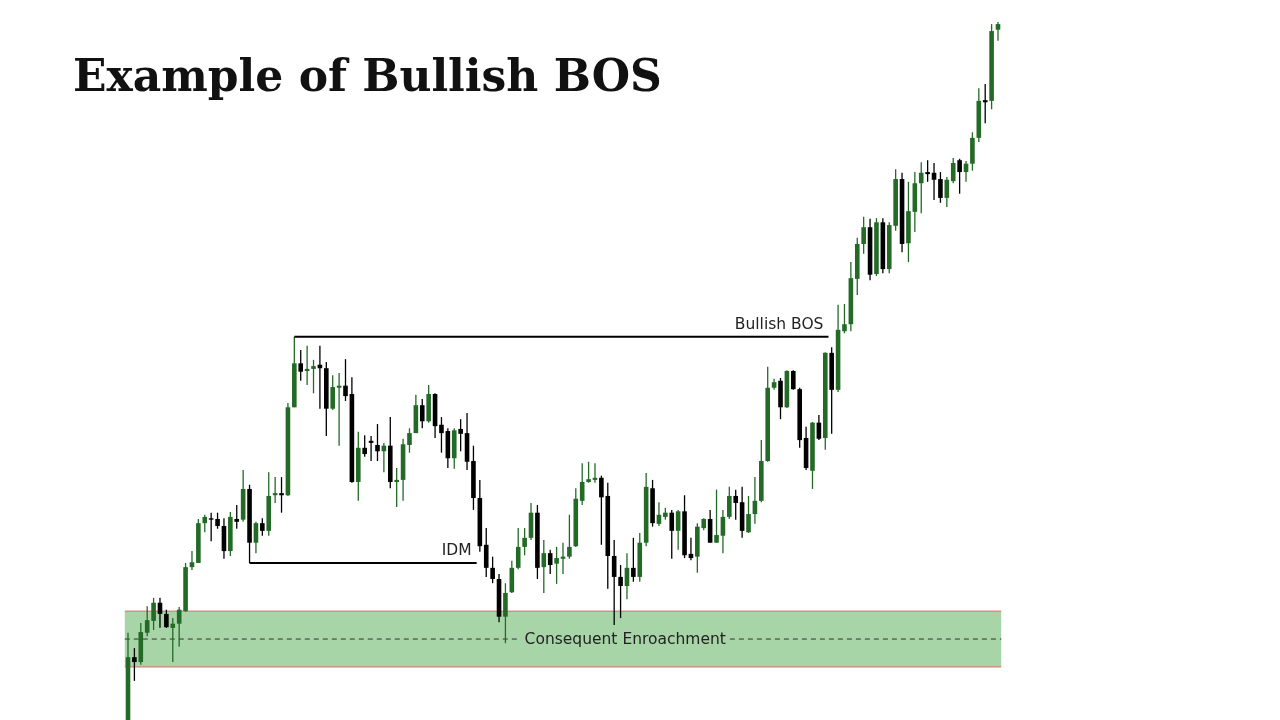 This screenshot has width=1280, height=720. I want to click on ref-line-label: IDM, so click(456, 549).